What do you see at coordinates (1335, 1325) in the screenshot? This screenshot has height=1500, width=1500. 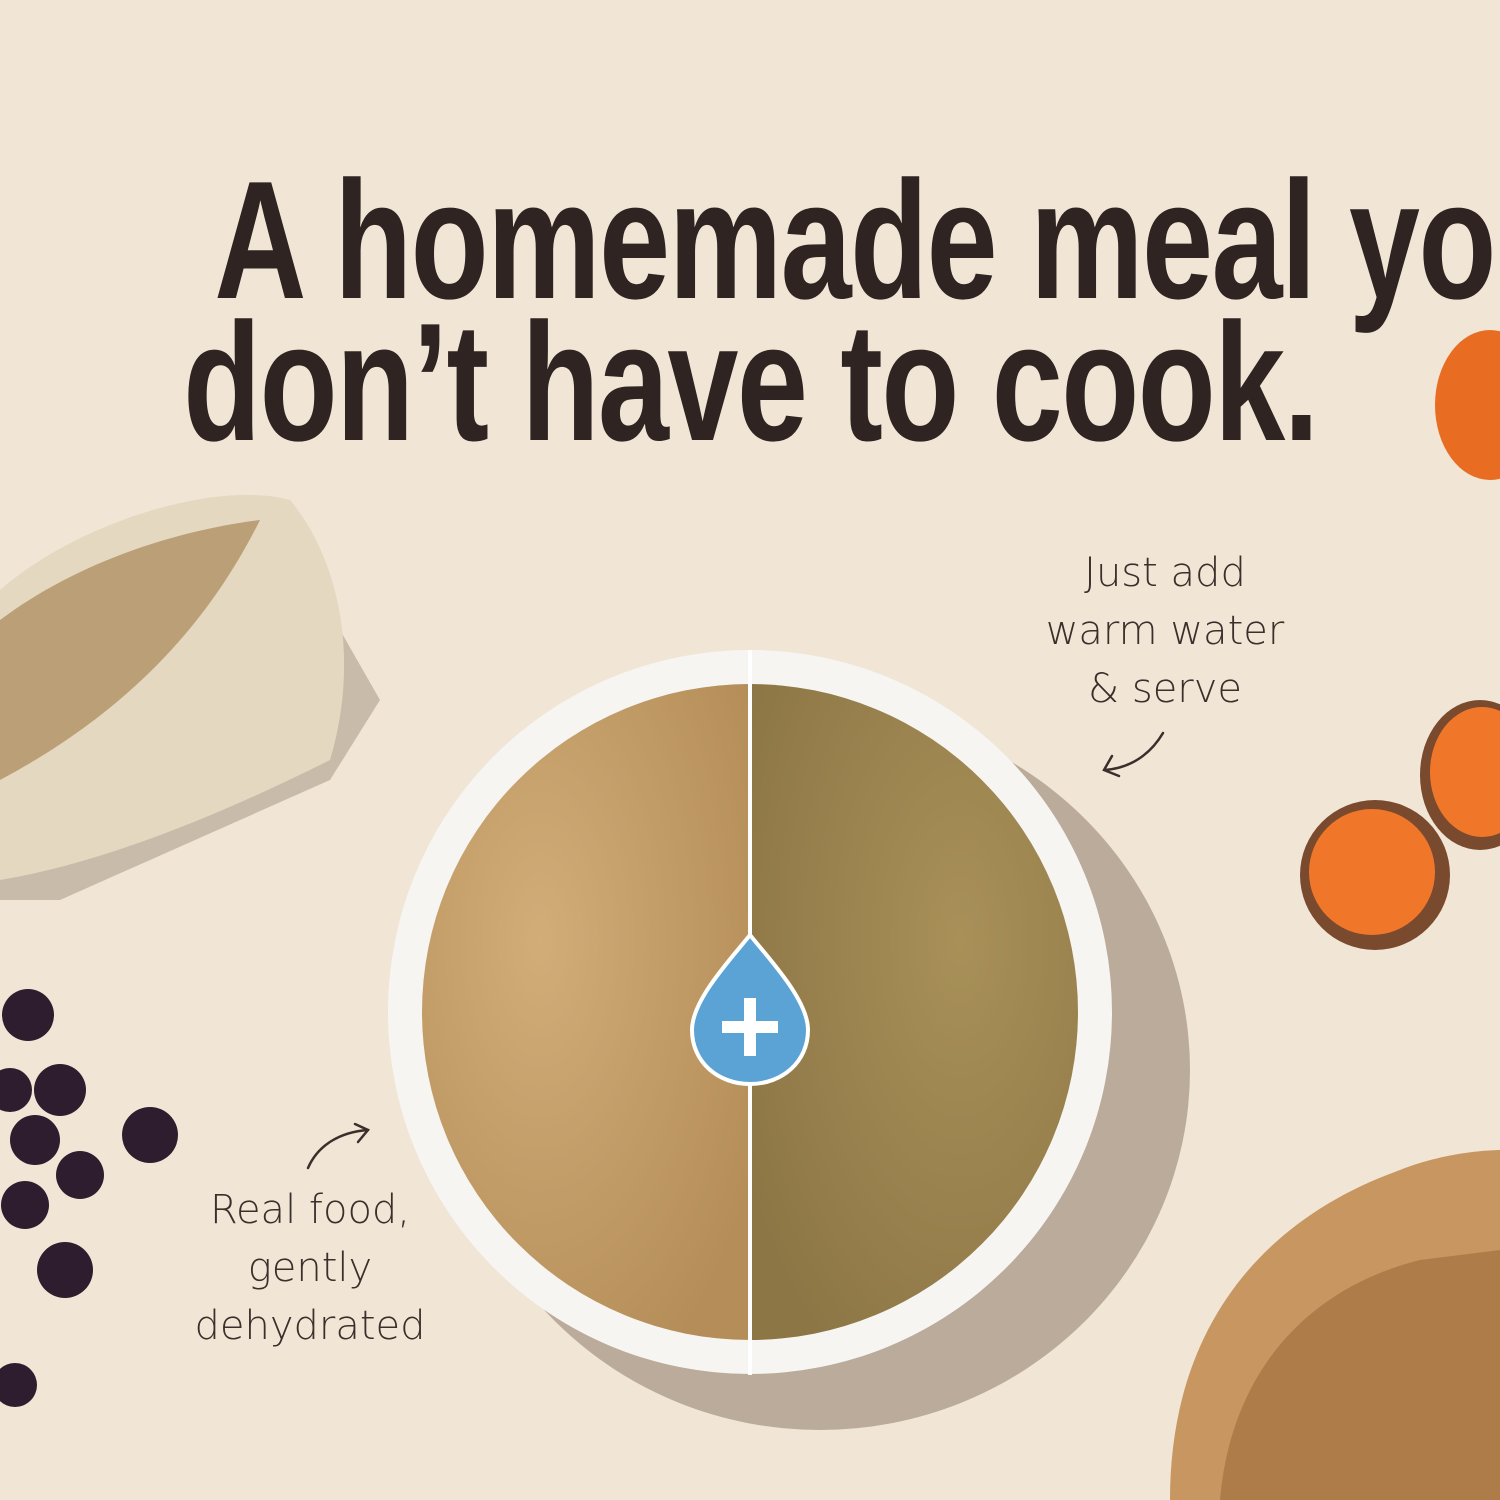 I see `roast-chicken` at bounding box center [1335, 1325].